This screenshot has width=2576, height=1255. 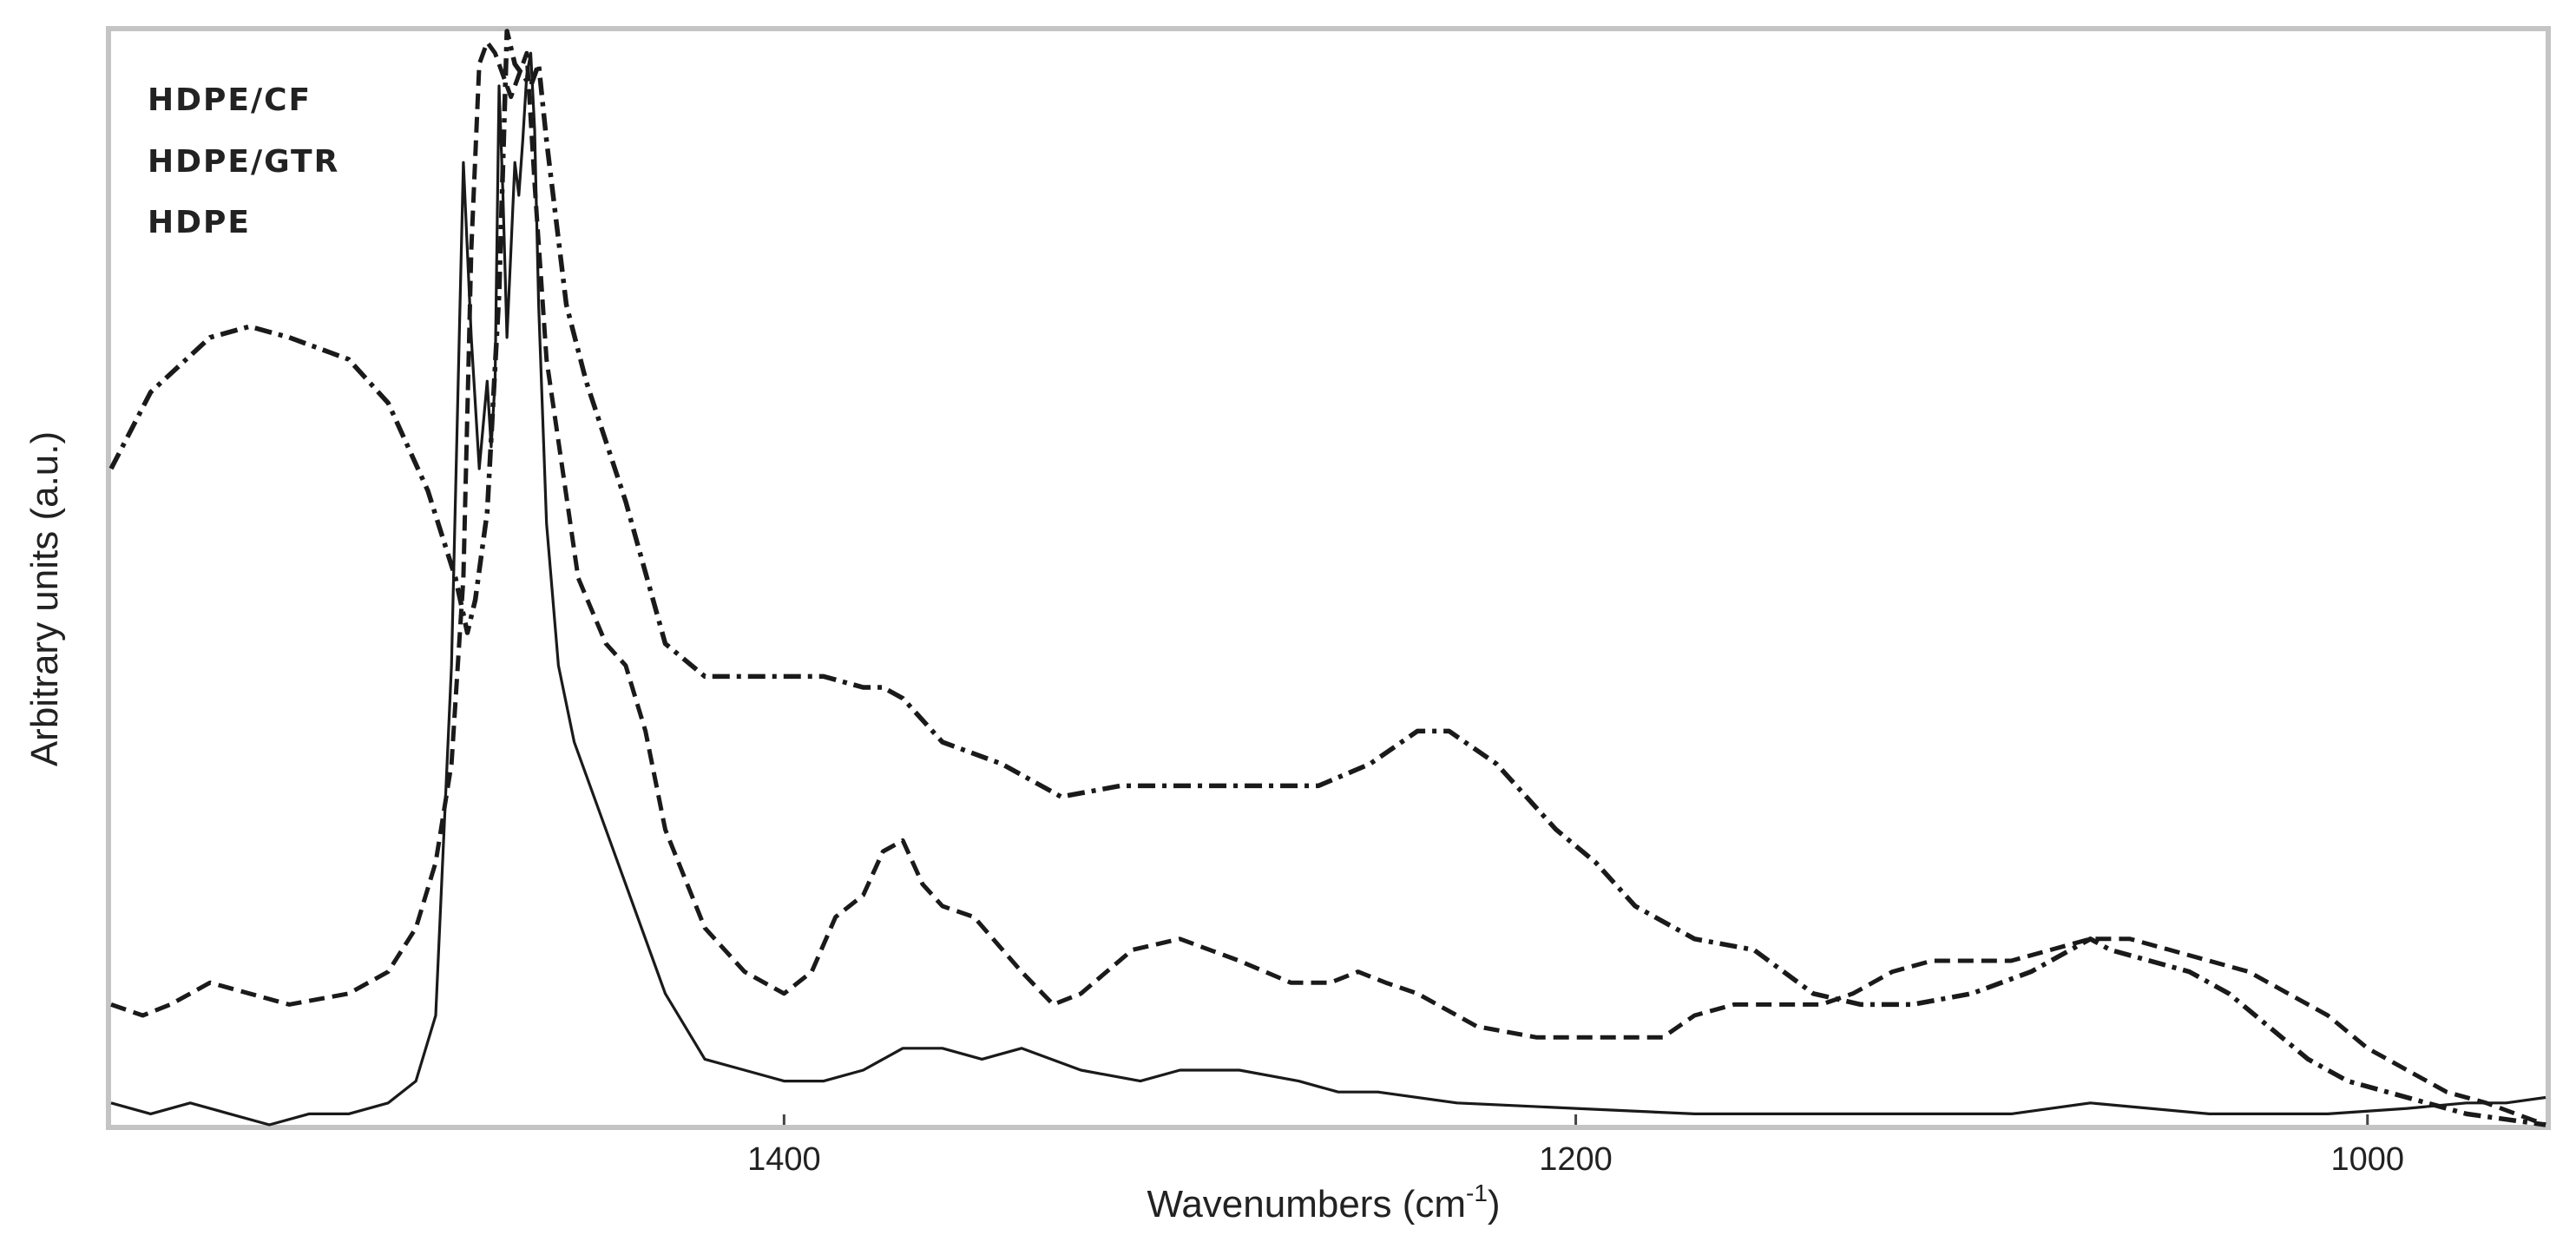 I want to click on x-axis-label-main: Wavenumbers (cm, so click(x=1306, y=1204).